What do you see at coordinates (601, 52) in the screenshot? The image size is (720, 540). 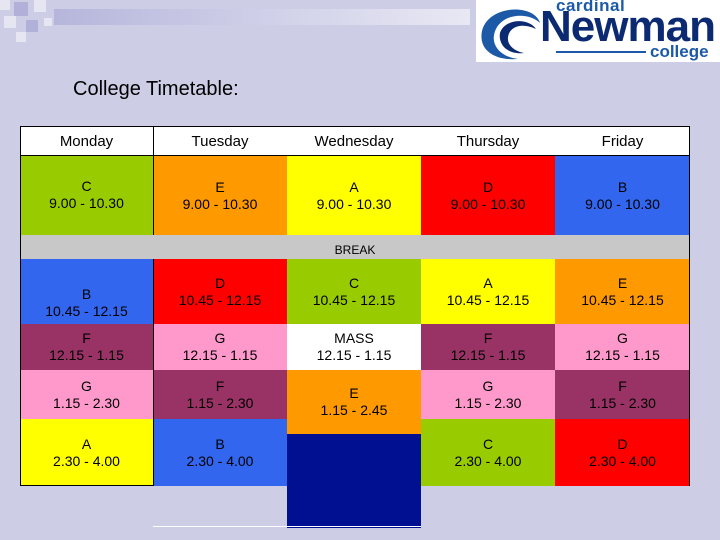 I see `logo-rule` at bounding box center [601, 52].